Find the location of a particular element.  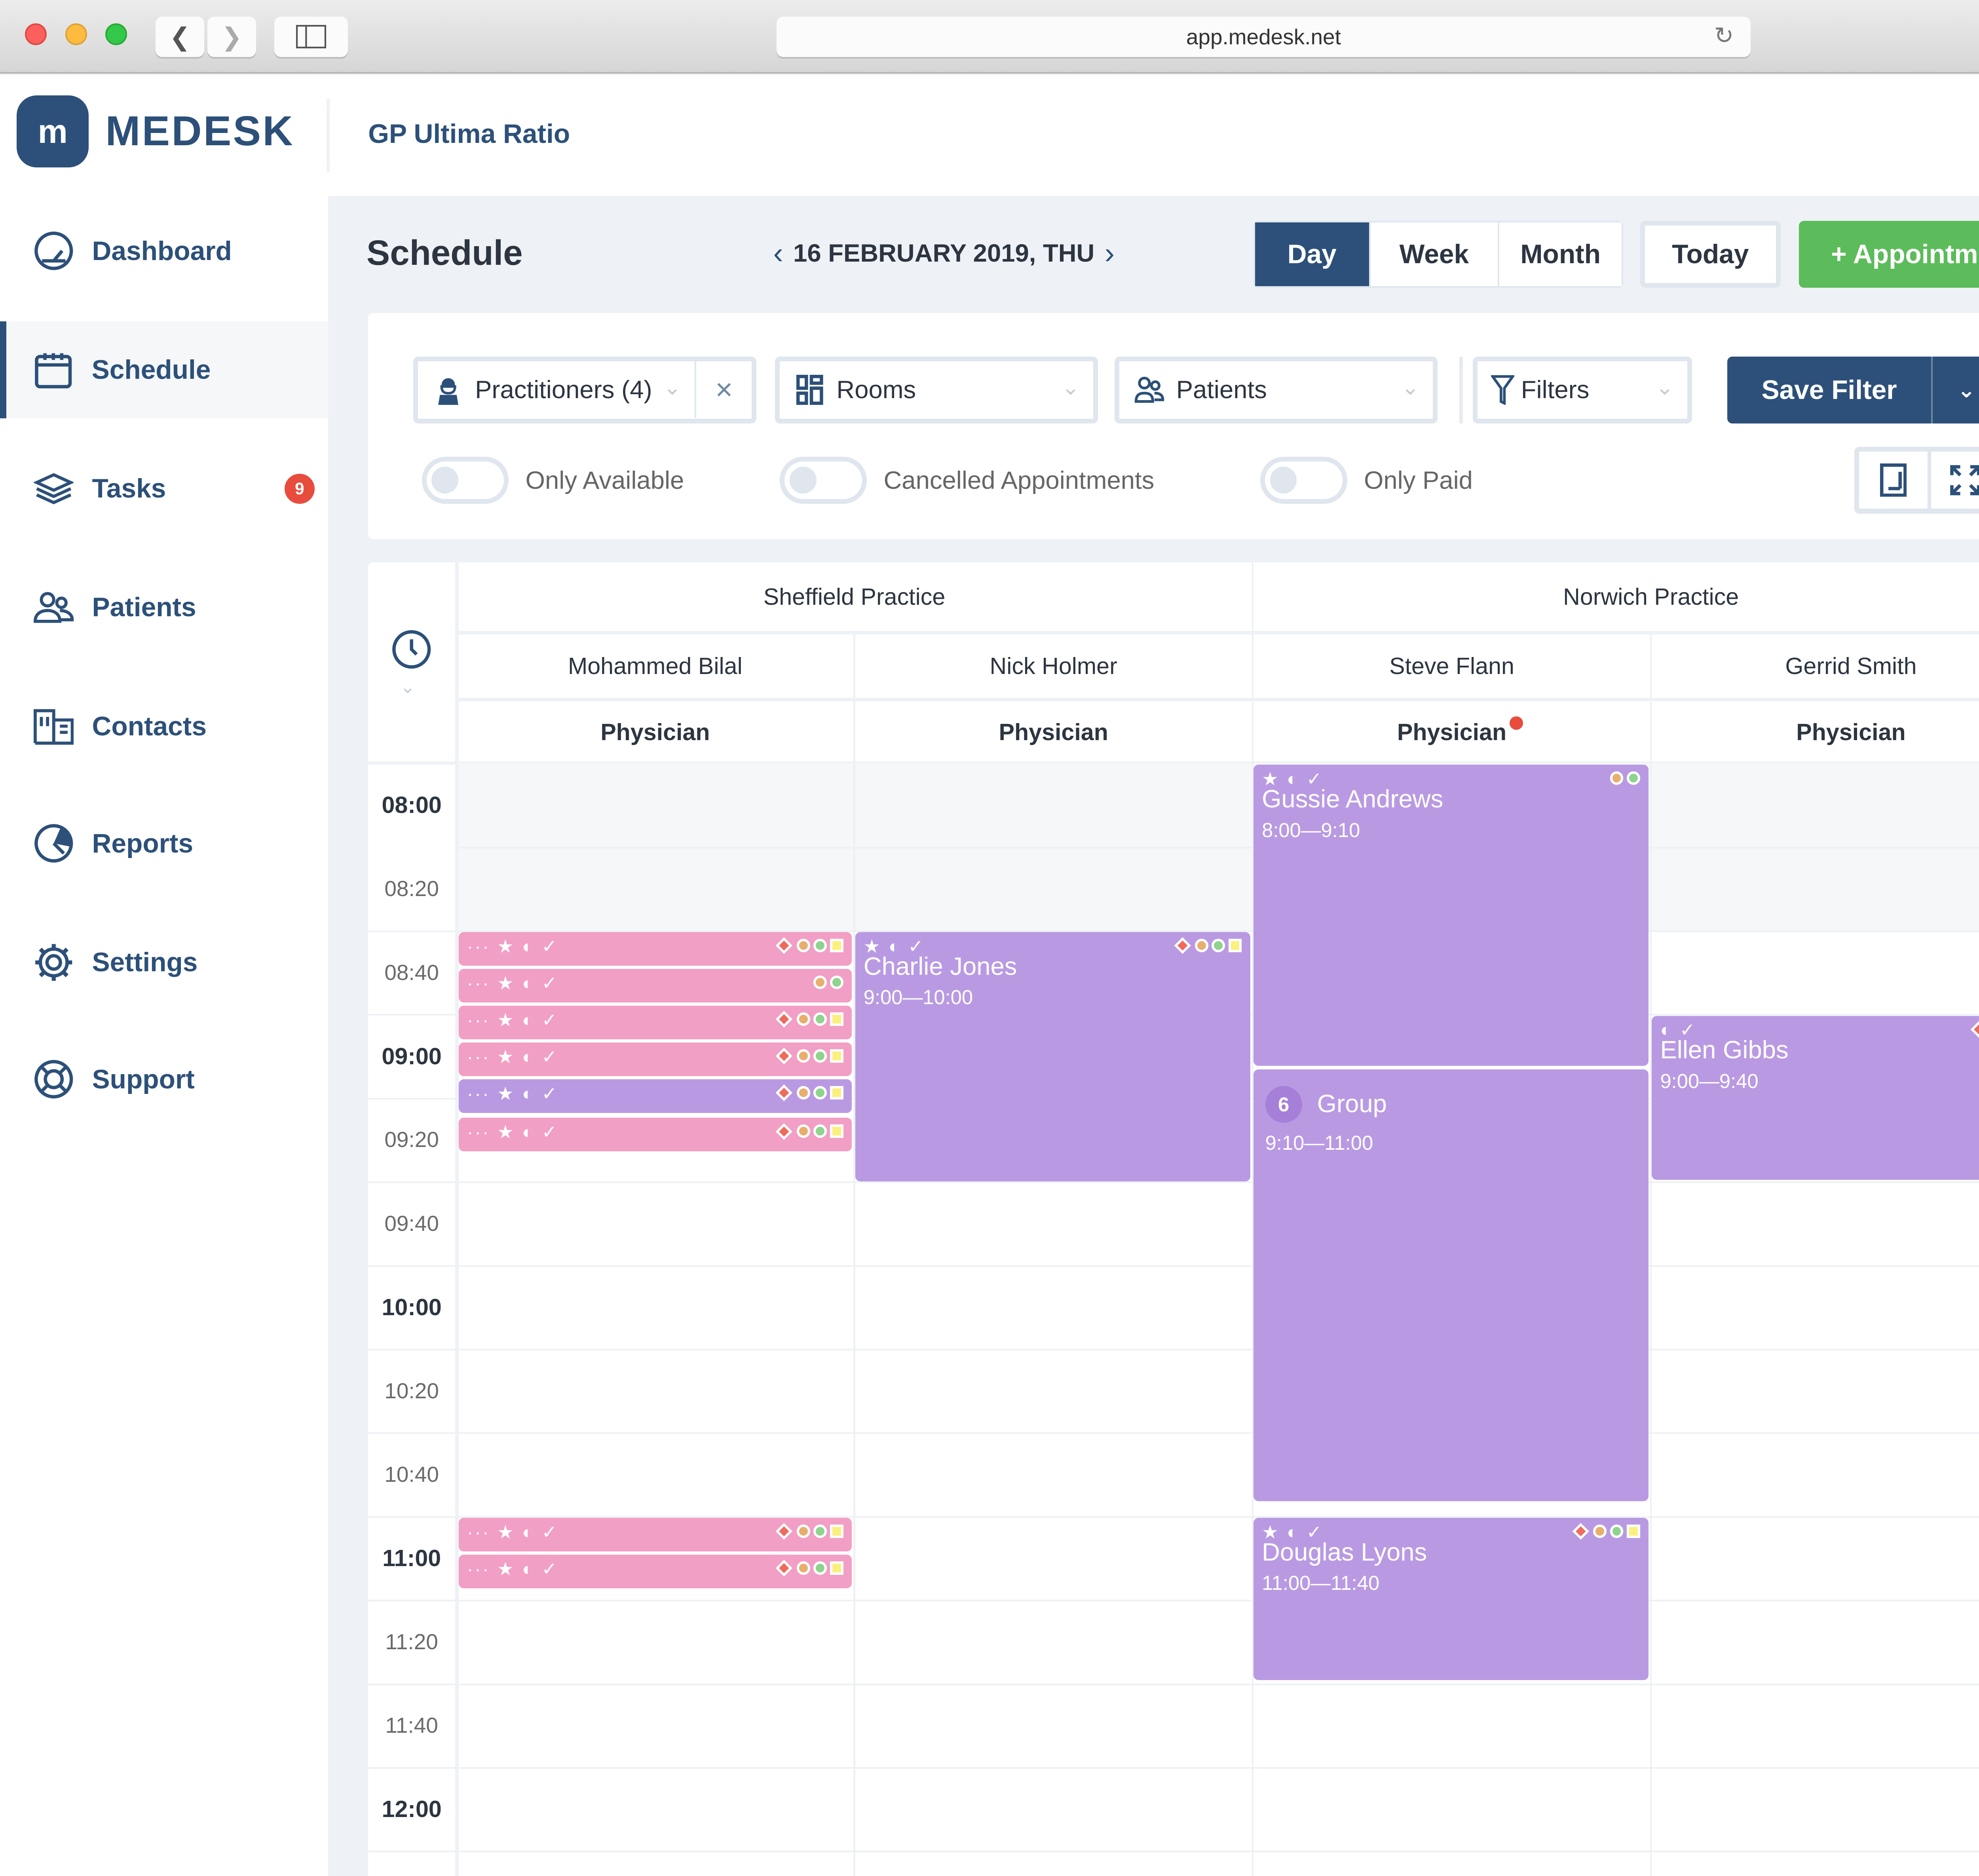

fullscreen-button is located at coordinates (1955, 480).